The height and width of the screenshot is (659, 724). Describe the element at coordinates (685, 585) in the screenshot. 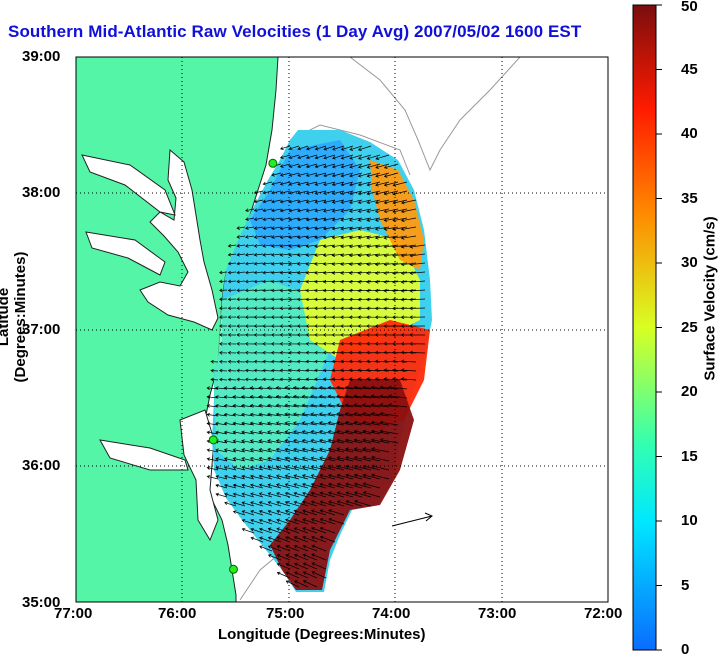

I see `colorbar-tick-label: 5` at that location.